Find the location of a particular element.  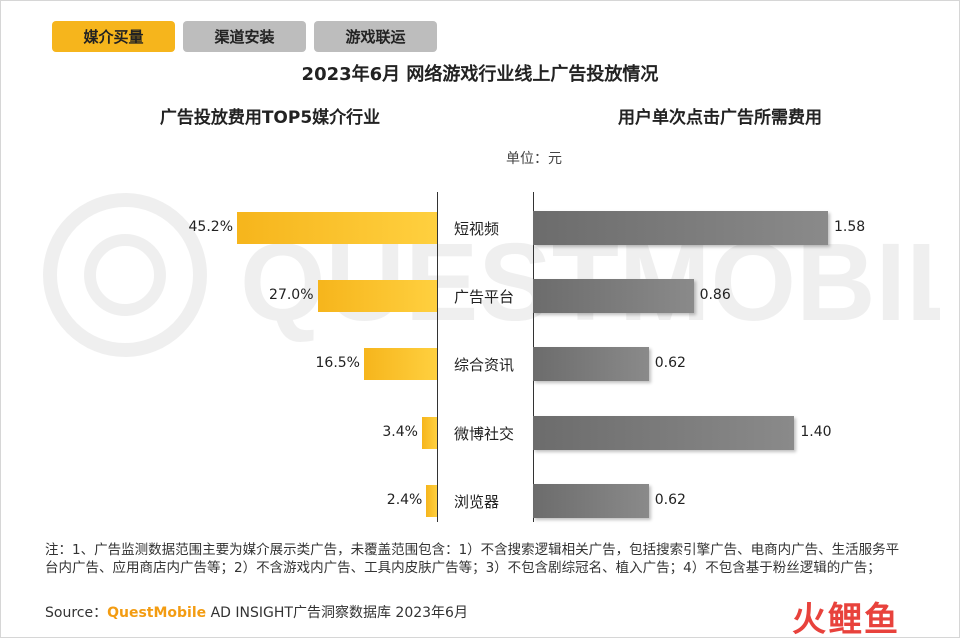

logo: 火鲤鱼 is located at coordinates (846, 615).